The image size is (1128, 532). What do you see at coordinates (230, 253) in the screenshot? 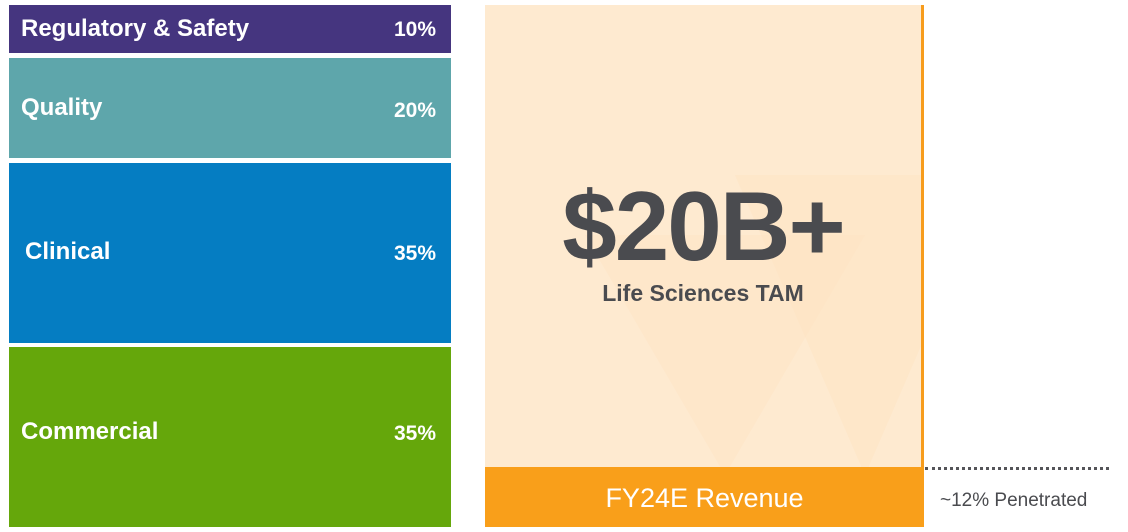
I see `segment-clinical: Clinical 35%` at bounding box center [230, 253].